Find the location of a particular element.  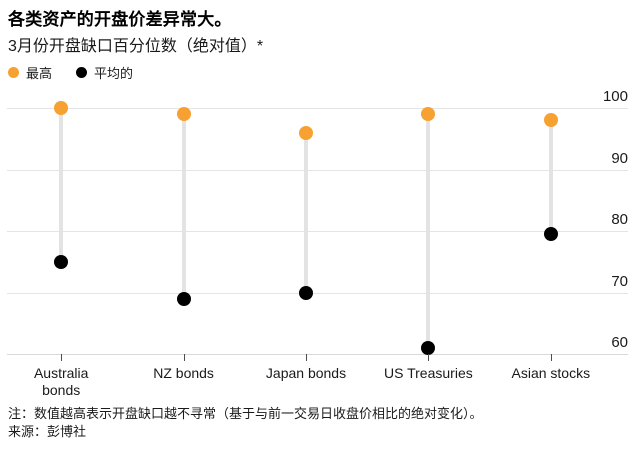

chart-source: 来源：彭博社 is located at coordinates (47, 431).